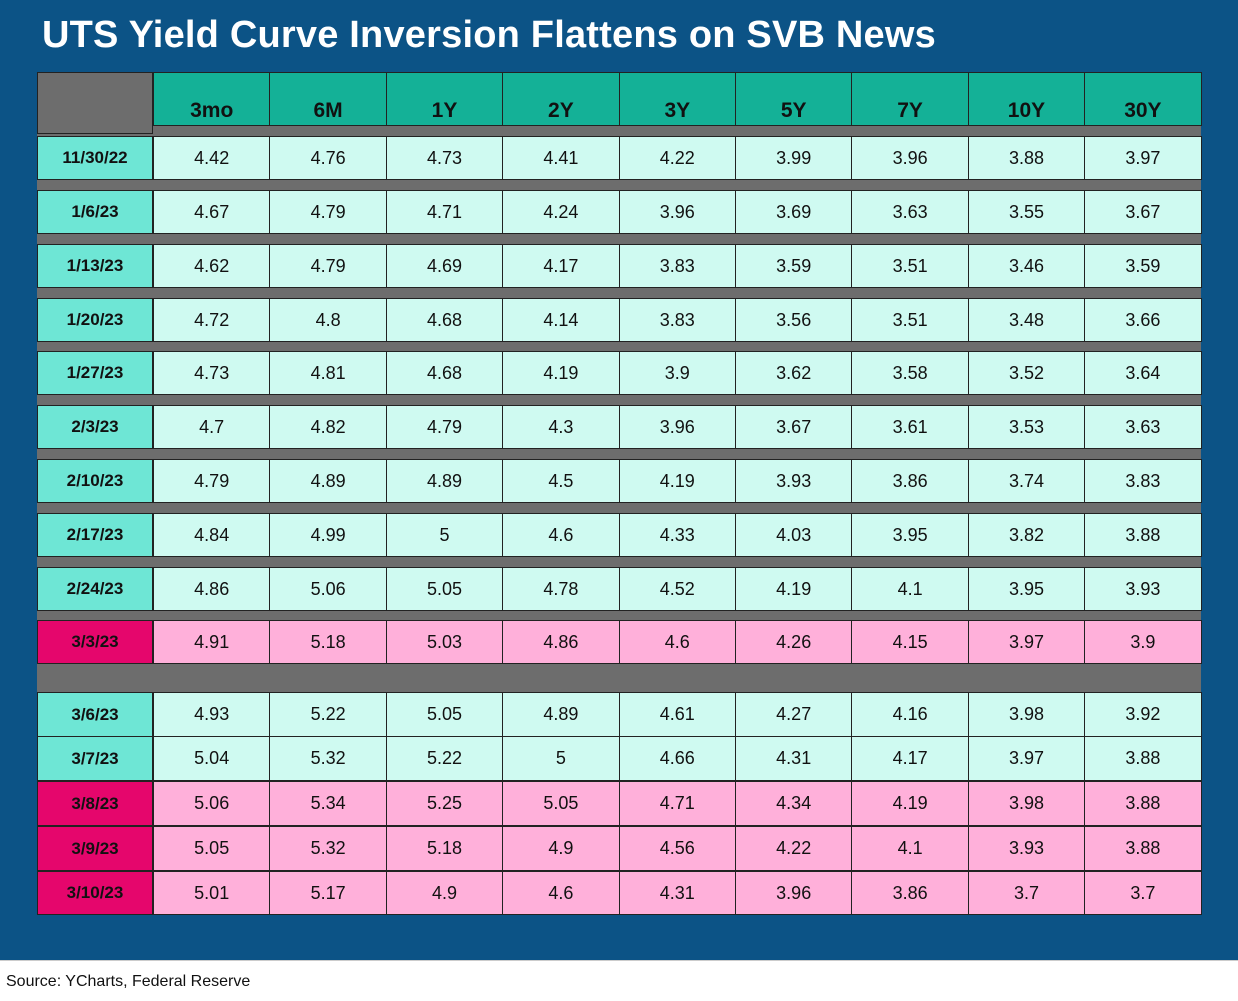  What do you see at coordinates (910, 714) in the screenshot?
I see `yield-value: 4.16` at bounding box center [910, 714].